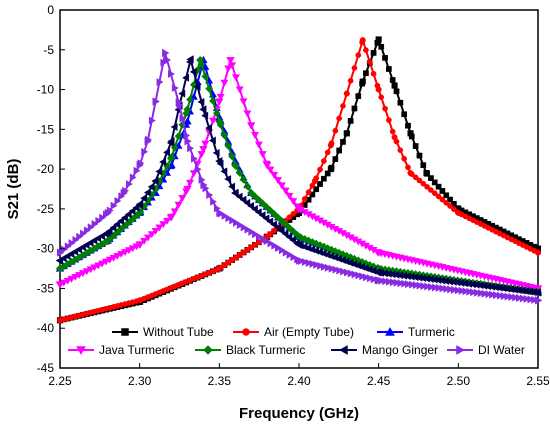 This screenshot has width=550, height=427. Describe the element at coordinates (48, 50) in the screenshot. I see `y-tick-label: -5` at that location.